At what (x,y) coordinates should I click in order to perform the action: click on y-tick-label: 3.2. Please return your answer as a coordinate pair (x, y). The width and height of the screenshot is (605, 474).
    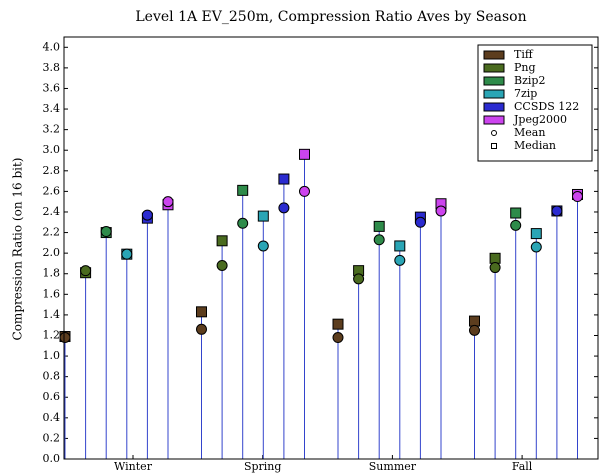
    Looking at the image, I should click on (52, 129).